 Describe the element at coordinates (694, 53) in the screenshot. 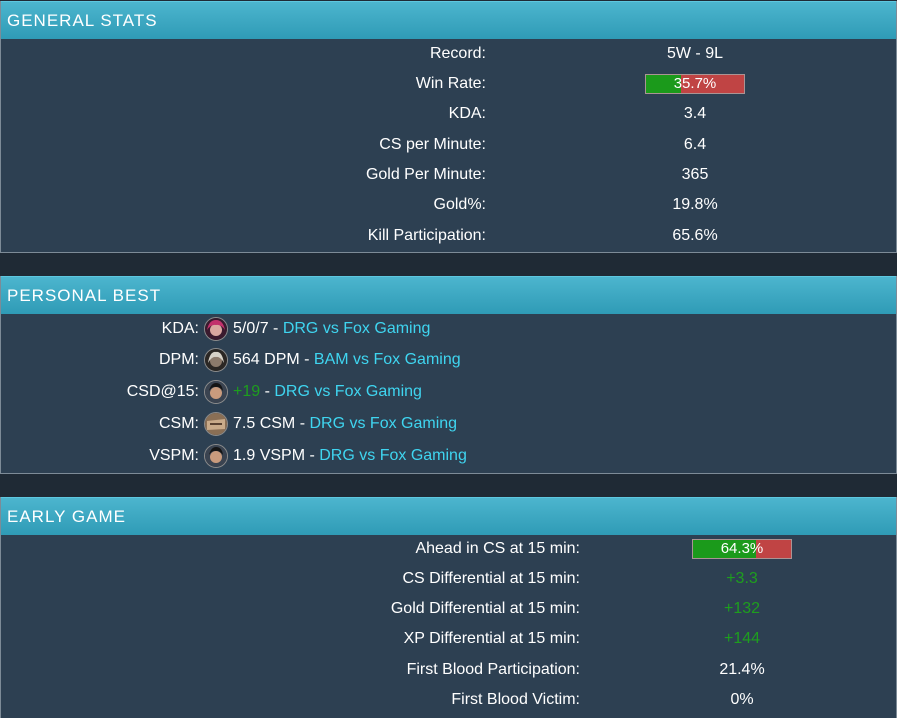

I see `stat-value: 5W - 9L` at that location.